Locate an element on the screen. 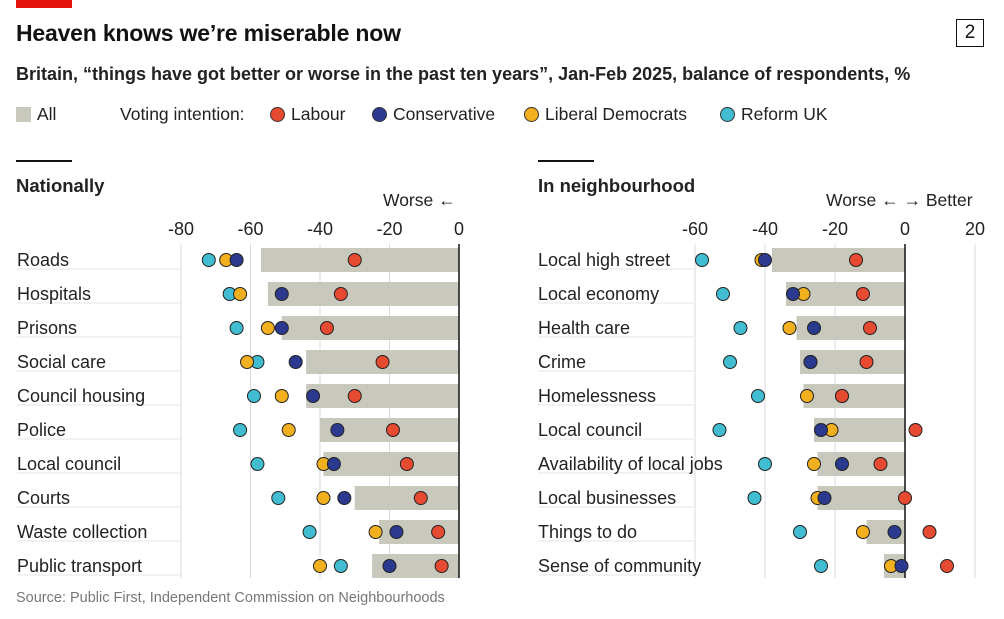  legend-dot-liberal-democrats is located at coordinates (531, 114).